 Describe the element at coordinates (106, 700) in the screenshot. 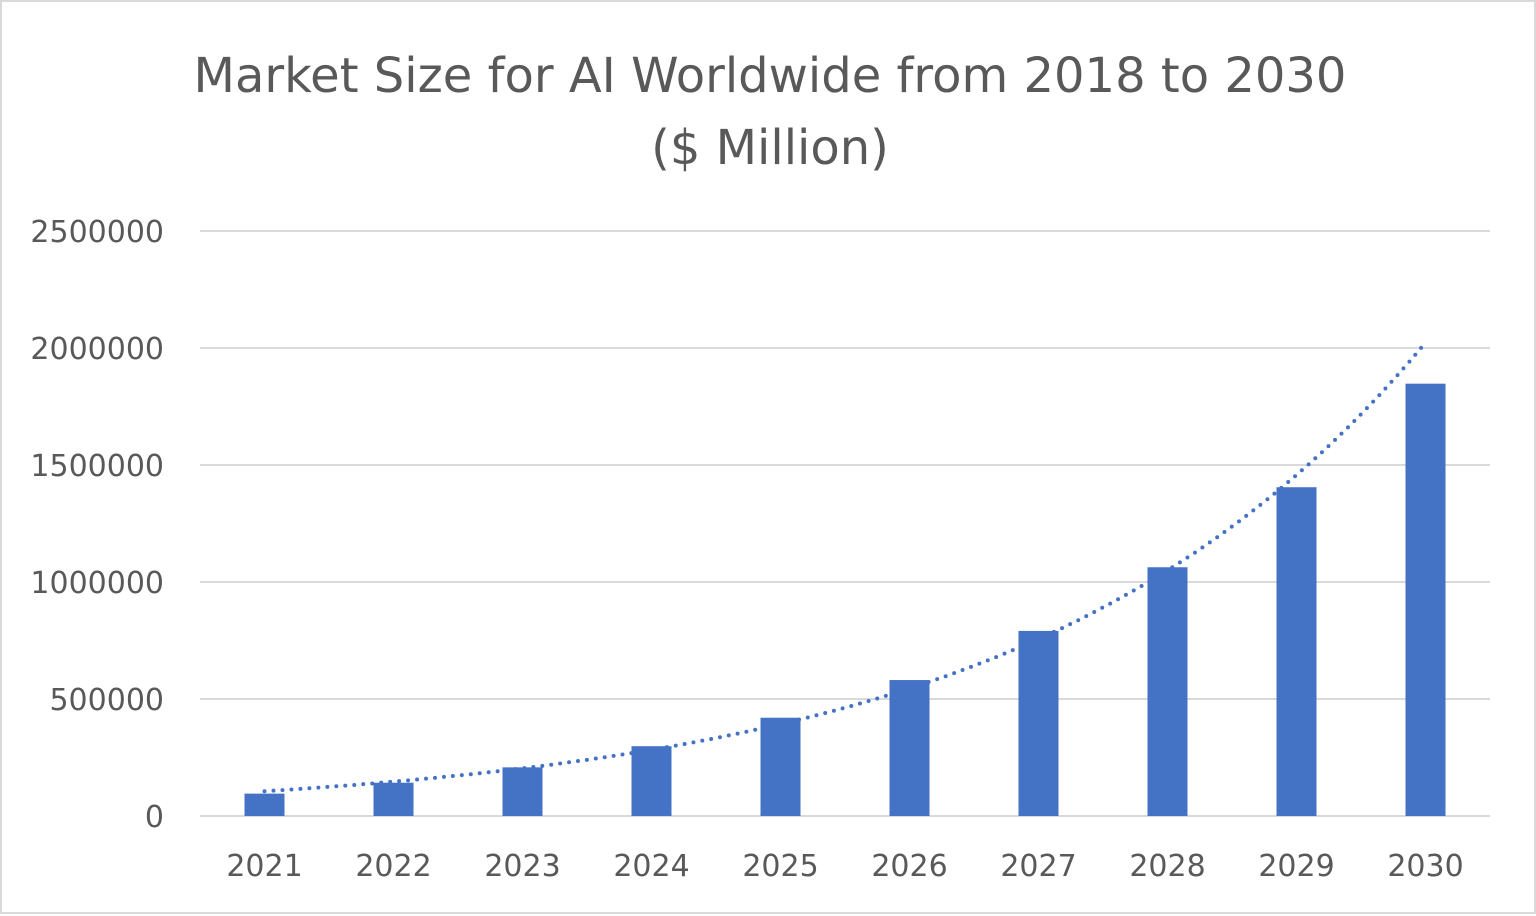

I see `y-tick-label: 500000` at that location.